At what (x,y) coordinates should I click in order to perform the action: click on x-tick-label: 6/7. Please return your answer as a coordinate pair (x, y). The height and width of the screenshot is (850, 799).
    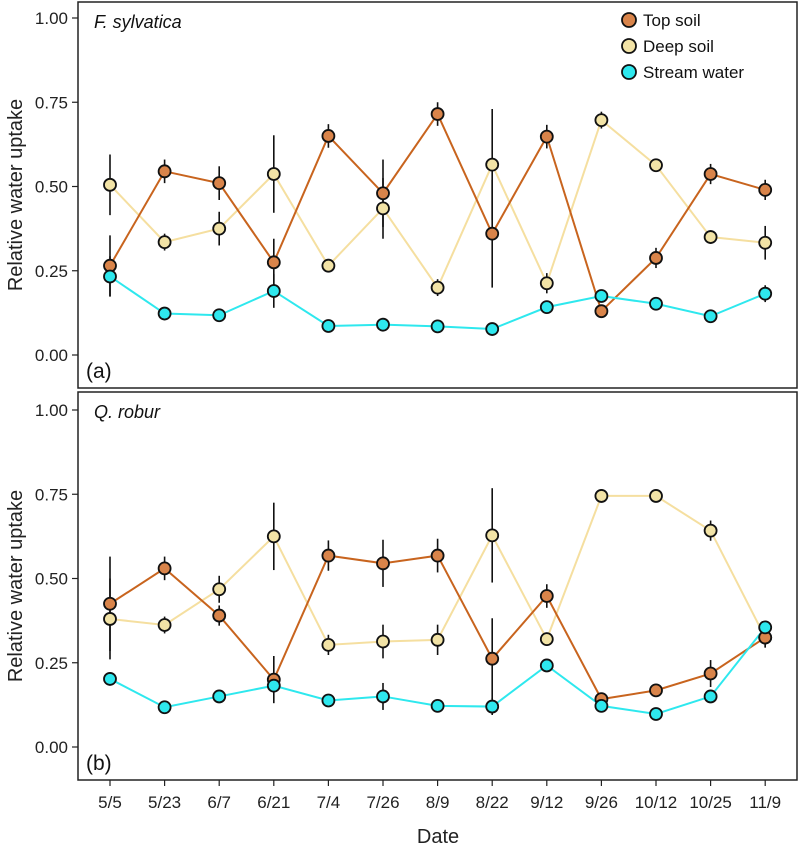
    Looking at the image, I should click on (219, 802).